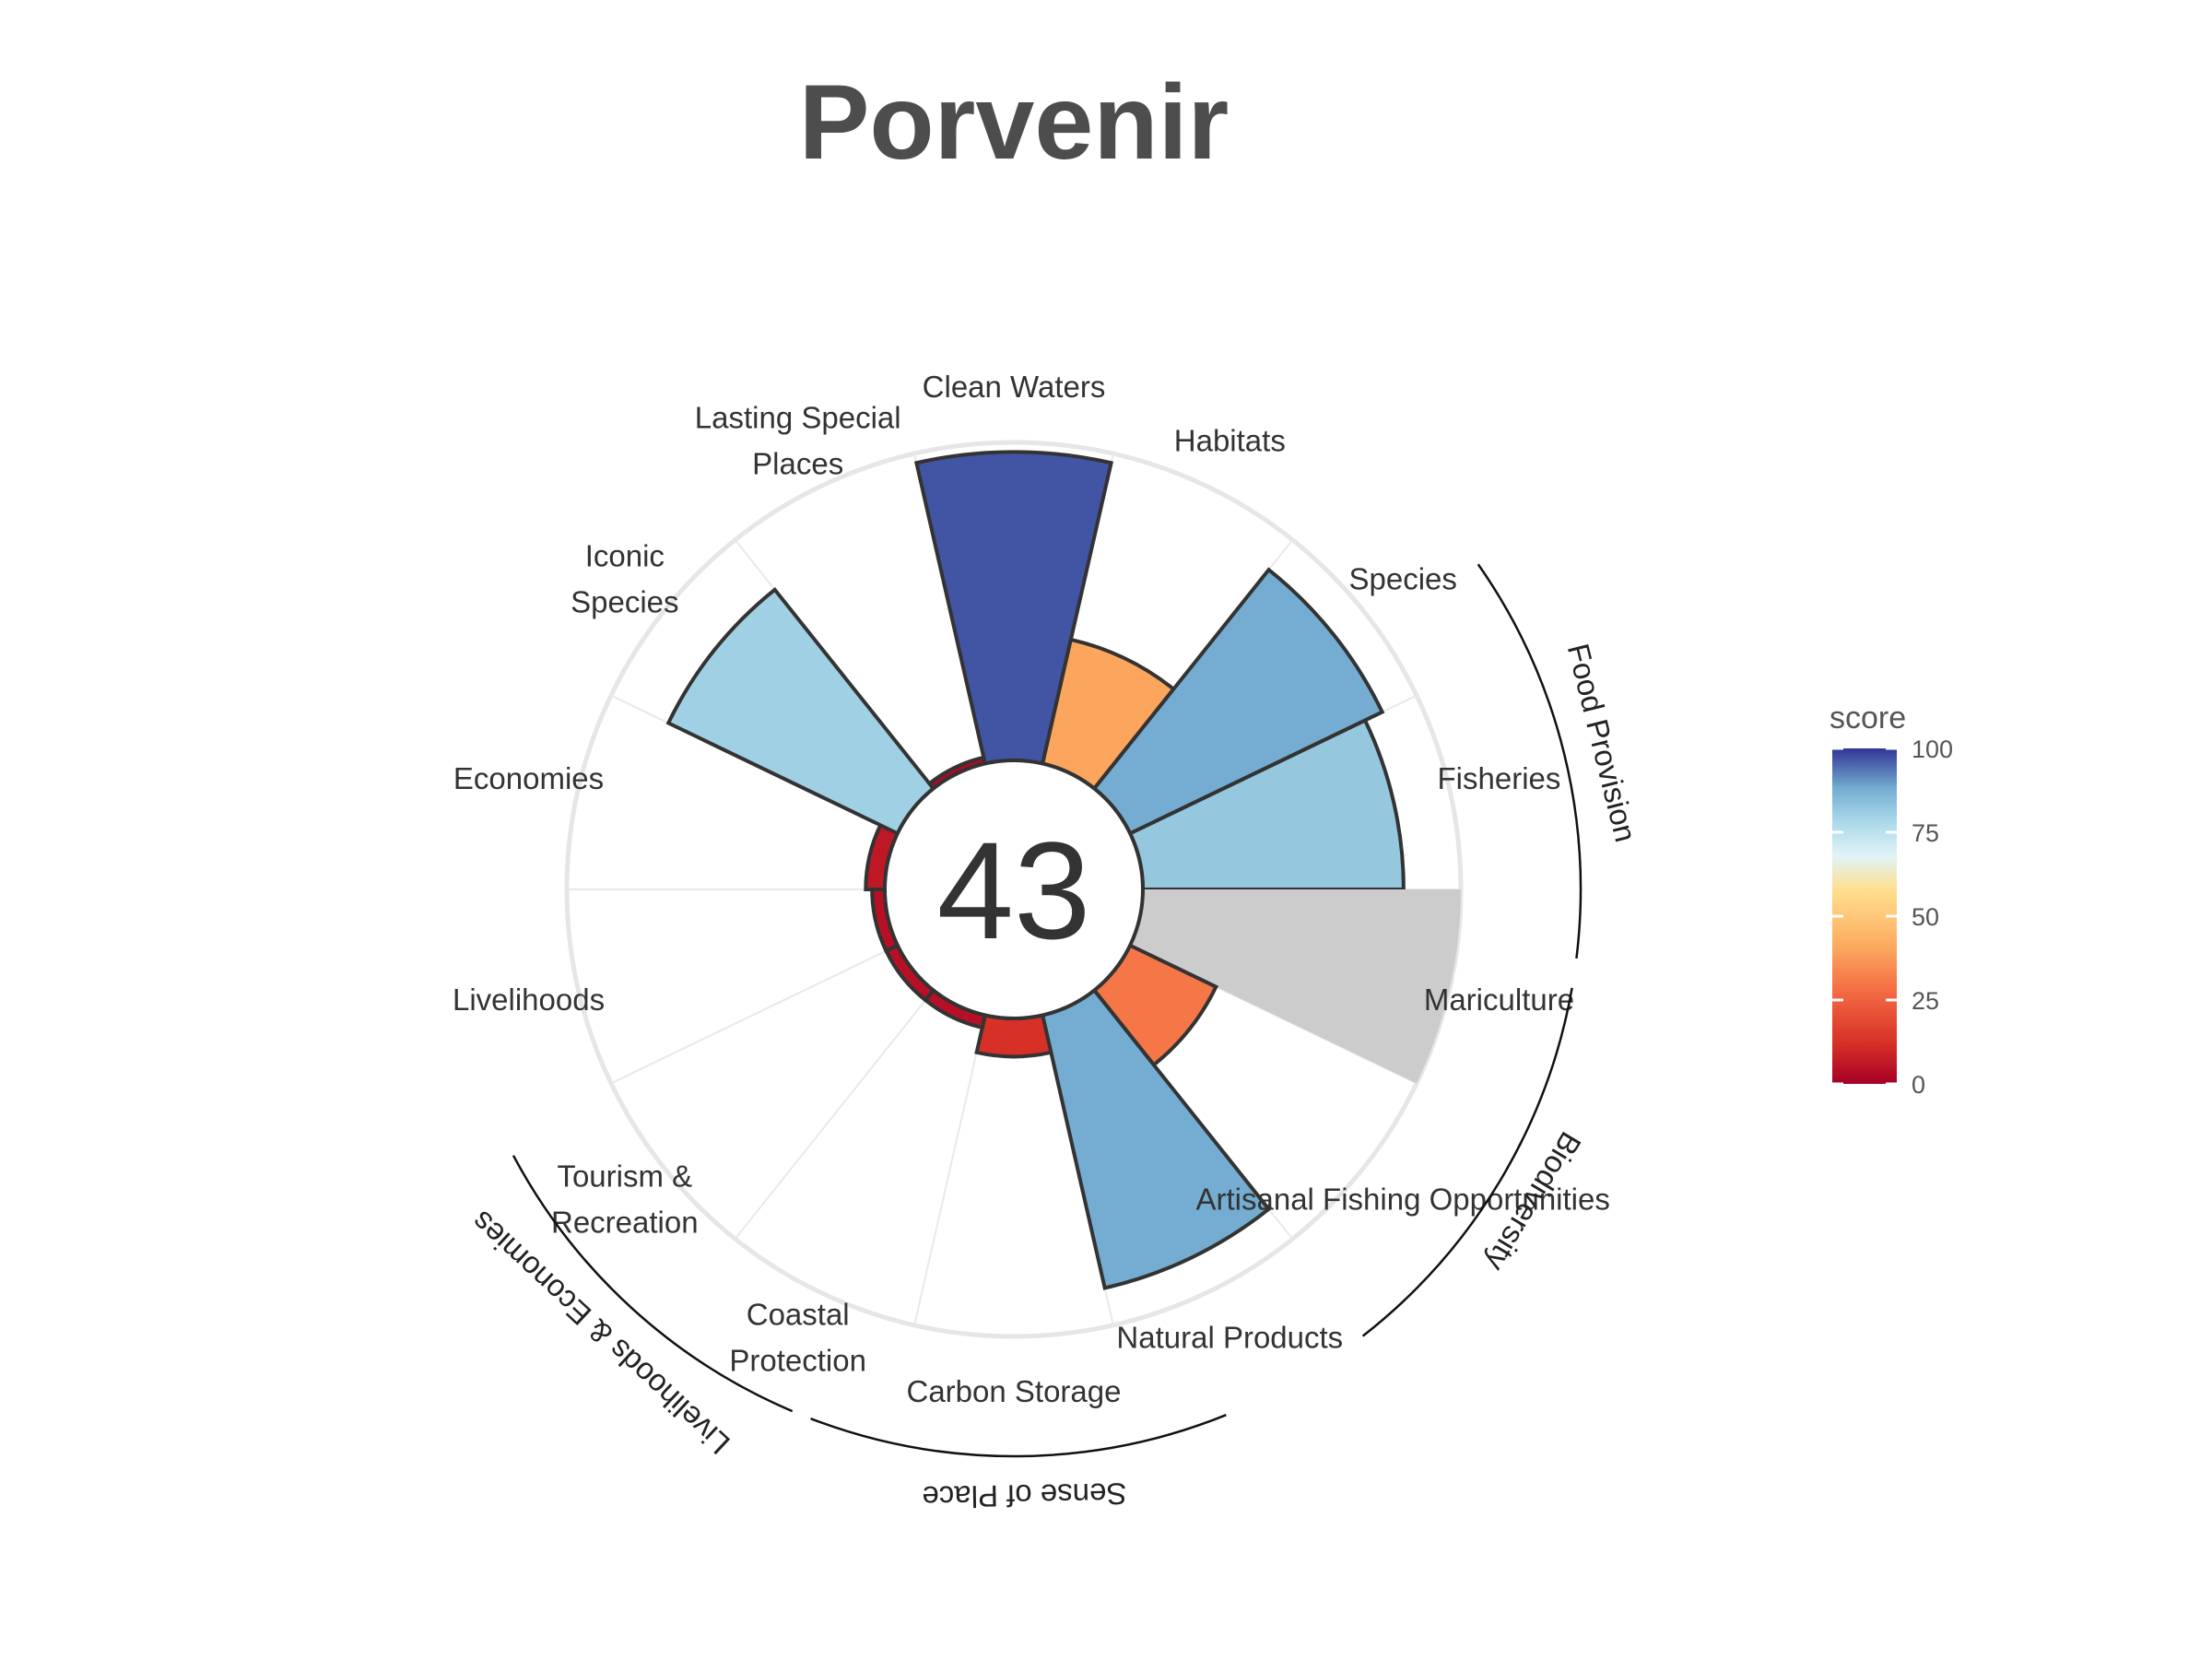 Image resolution: width=2212 pixels, height=1659 pixels. I want to click on goal-label-habitats: Habitats, so click(1230, 440).